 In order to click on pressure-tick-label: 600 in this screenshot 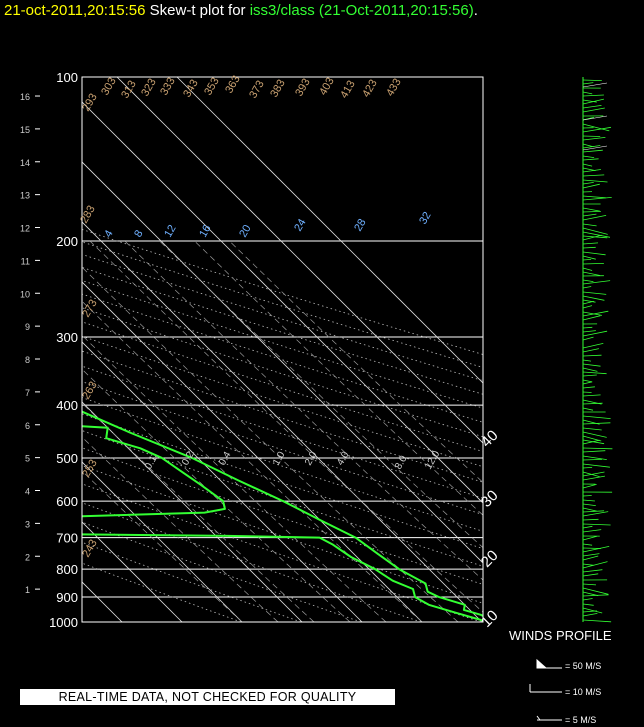, I will do `click(67, 501)`.